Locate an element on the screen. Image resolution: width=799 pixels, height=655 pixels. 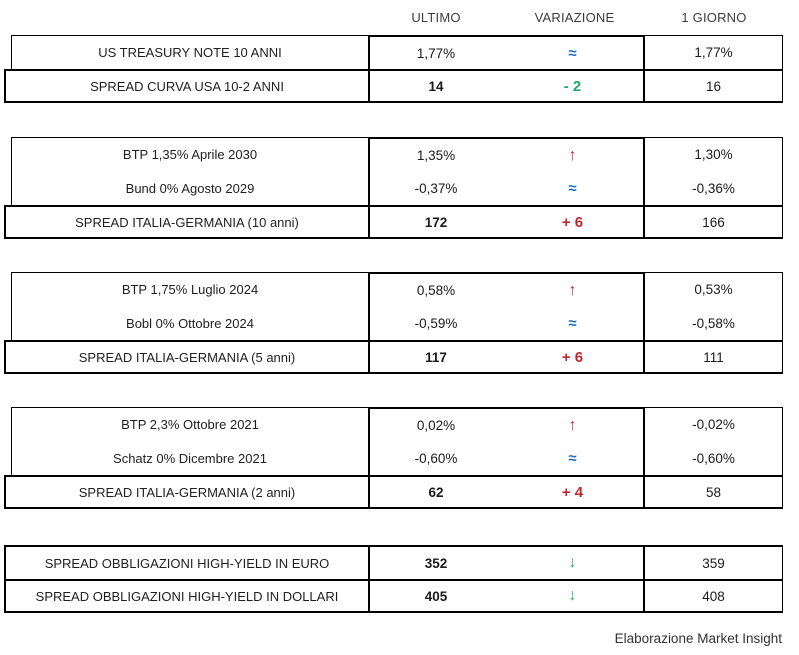
row-label-cell: SPREAD ITALIA-GERMANIA (5 anni) is located at coordinates (186, 357).